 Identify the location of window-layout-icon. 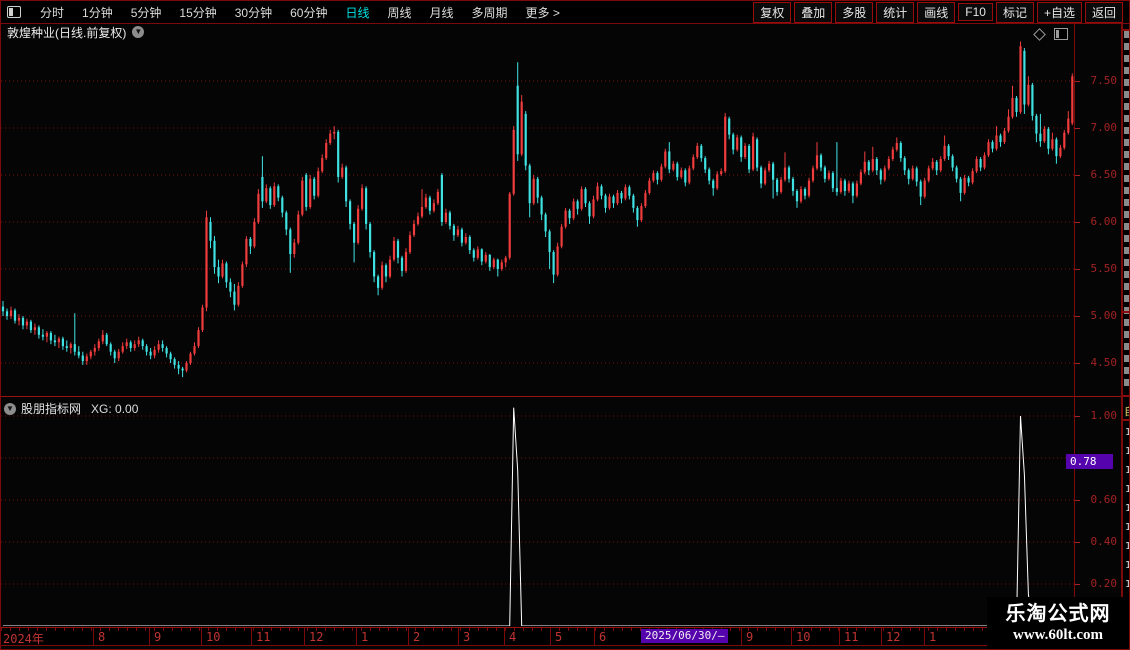
(14, 12).